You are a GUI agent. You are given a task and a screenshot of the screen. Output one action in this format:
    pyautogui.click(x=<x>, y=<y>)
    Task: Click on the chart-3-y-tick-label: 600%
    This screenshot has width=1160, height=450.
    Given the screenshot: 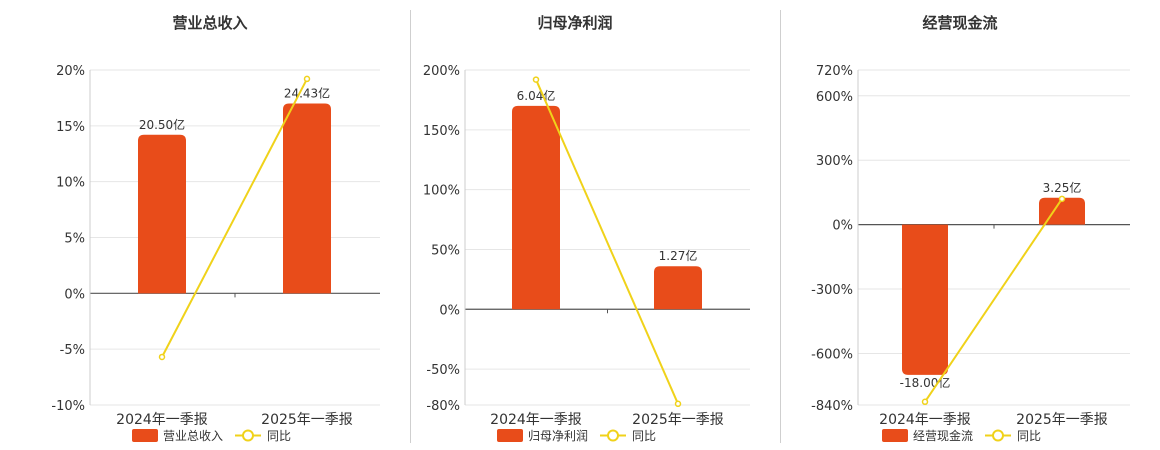 What is the action you would take?
    pyautogui.click(x=834, y=97)
    